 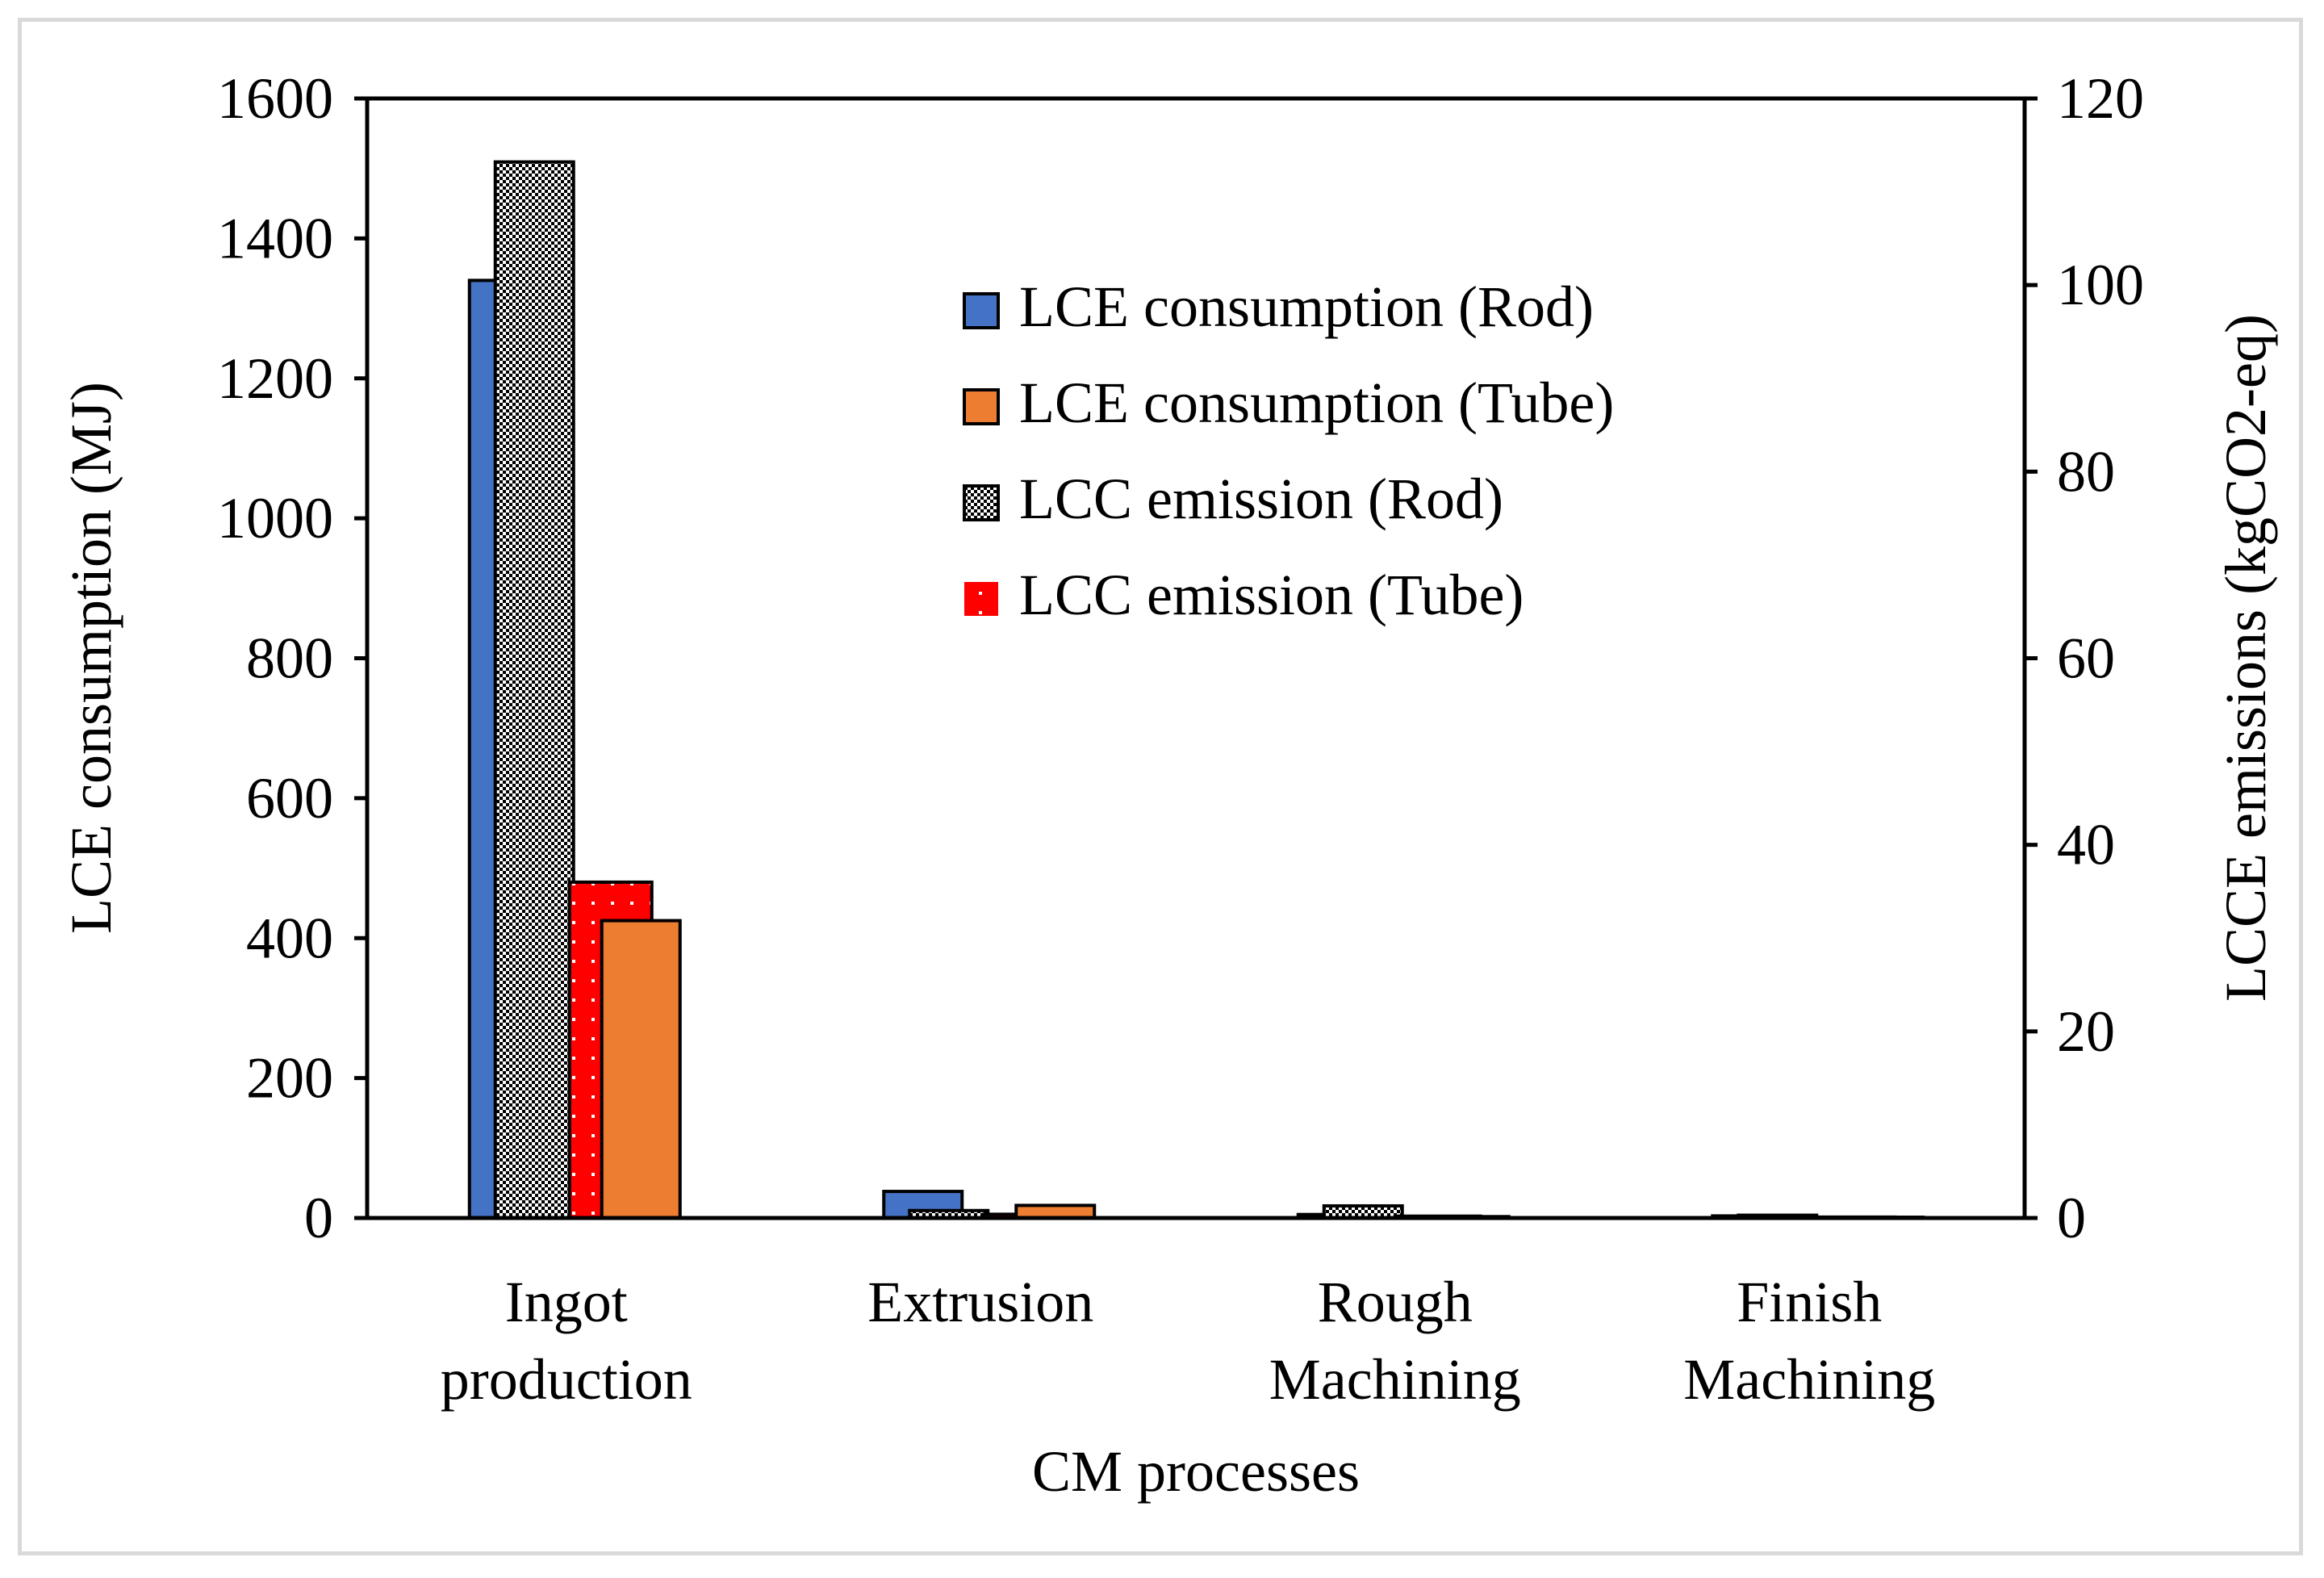 What do you see at coordinates (1316, 402) in the screenshot?
I see `legend-label-1: LCE consumption (Tube)` at bounding box center [1316, 402].